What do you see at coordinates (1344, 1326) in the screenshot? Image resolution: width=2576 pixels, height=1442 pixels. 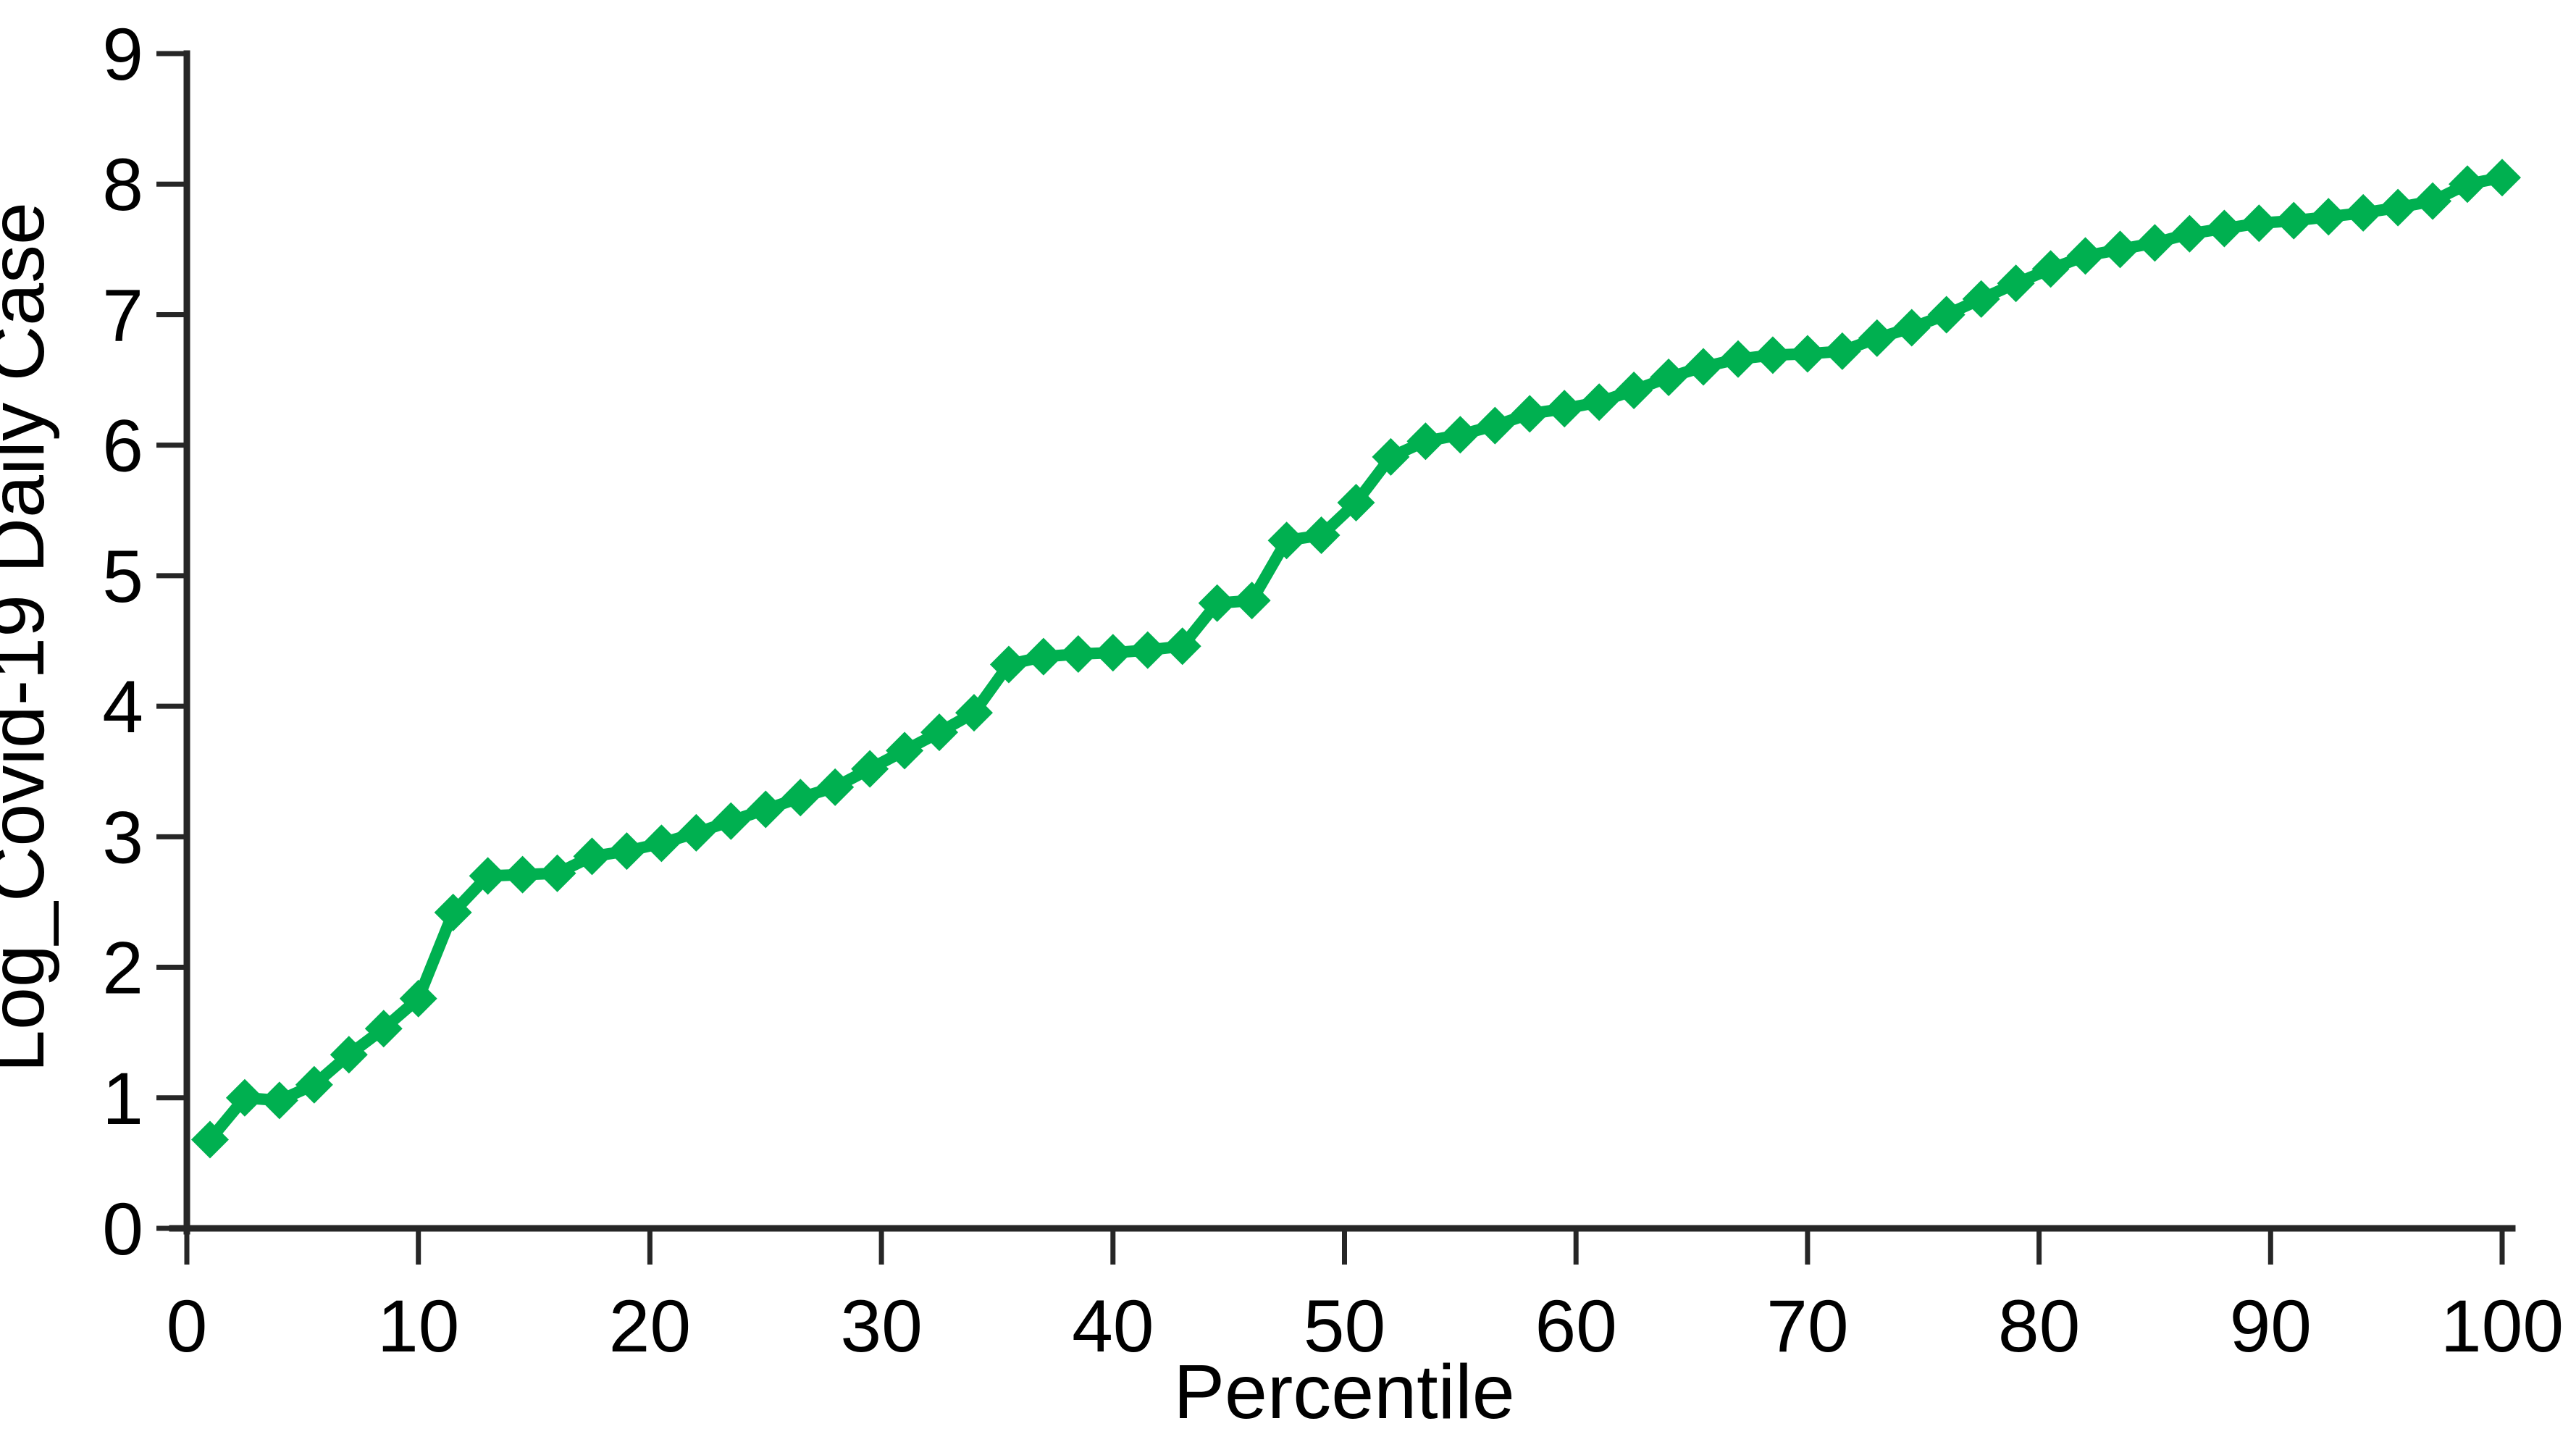 I see `x-tick-label: 50` at bounding box center [1344, 1326].